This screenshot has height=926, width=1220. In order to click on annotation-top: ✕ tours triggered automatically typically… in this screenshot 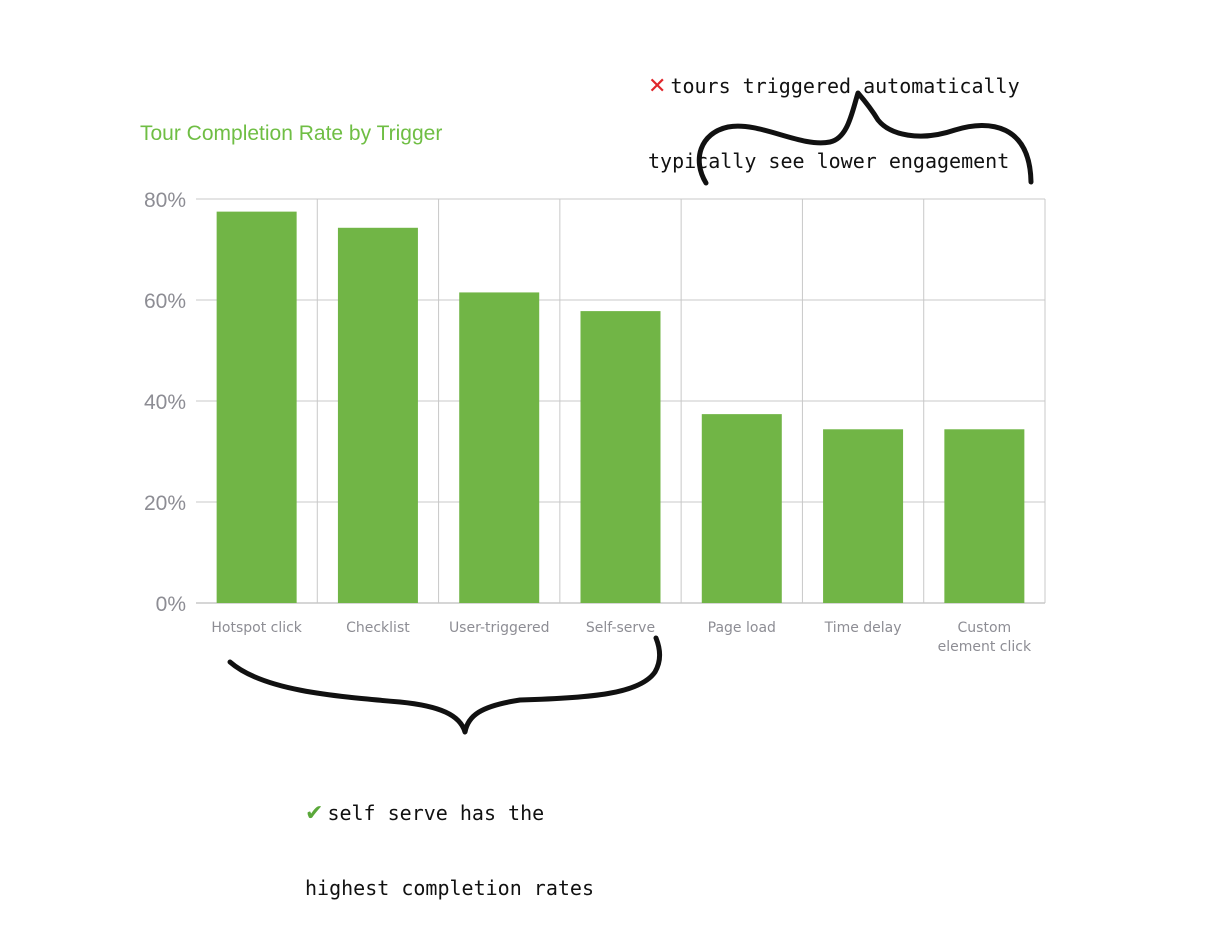, I will do `click(834, 111)`.